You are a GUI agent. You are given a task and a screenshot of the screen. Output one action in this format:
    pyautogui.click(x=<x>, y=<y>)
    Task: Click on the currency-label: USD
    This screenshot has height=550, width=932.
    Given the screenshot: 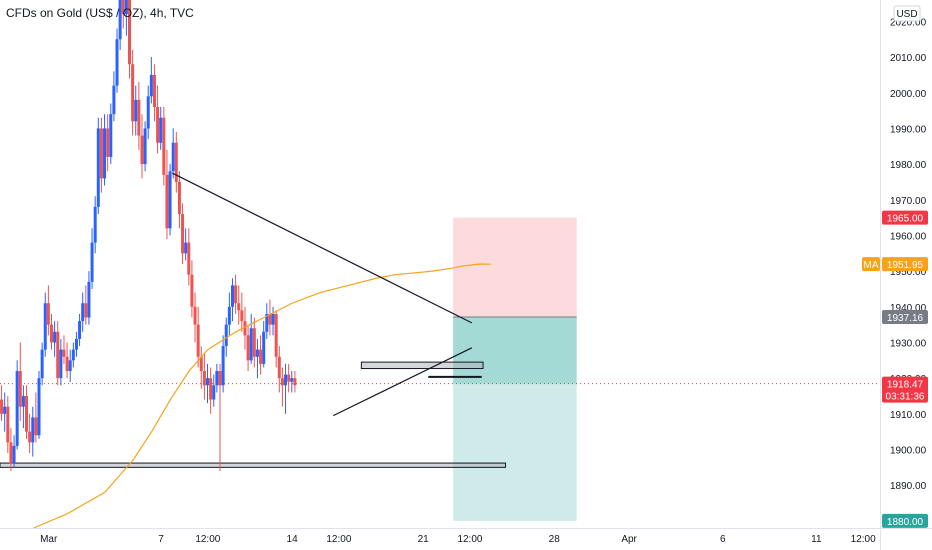 What is the action you would take?
    pyautogui.click(x=907, y=13)
    